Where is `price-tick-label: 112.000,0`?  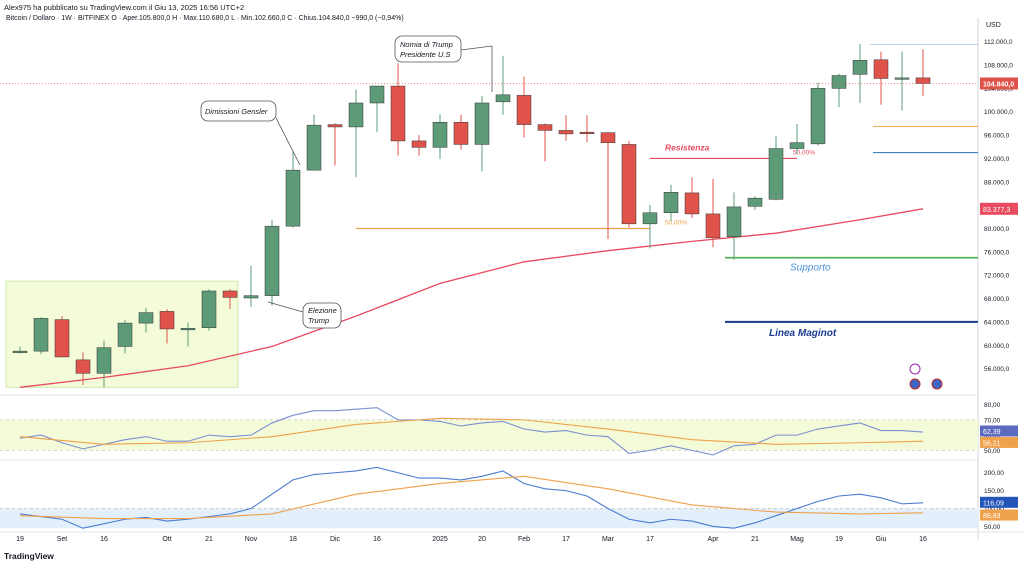 price-tick-label: 112.000,0 is located at coordinates (998, 42).